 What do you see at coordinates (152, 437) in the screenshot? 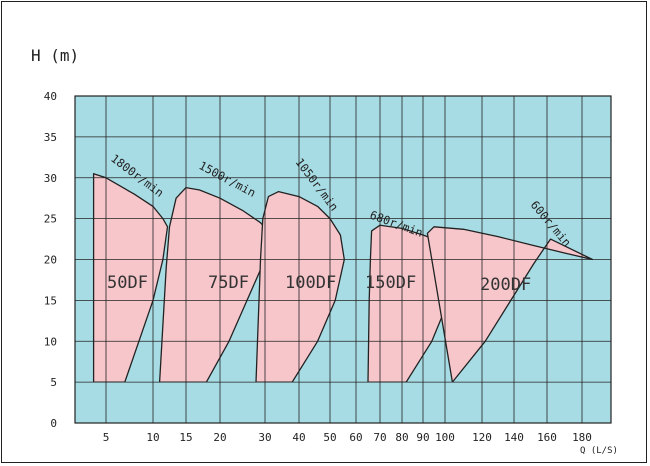
I see `x-tick-label: 10` at bounding box center [152, 437].